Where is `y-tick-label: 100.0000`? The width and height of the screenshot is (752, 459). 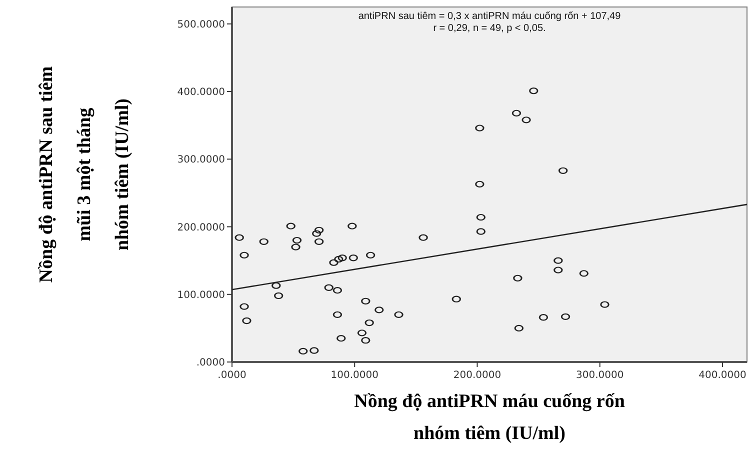 y-tick-label: 100.0000 is located at coordinates (201, 295).